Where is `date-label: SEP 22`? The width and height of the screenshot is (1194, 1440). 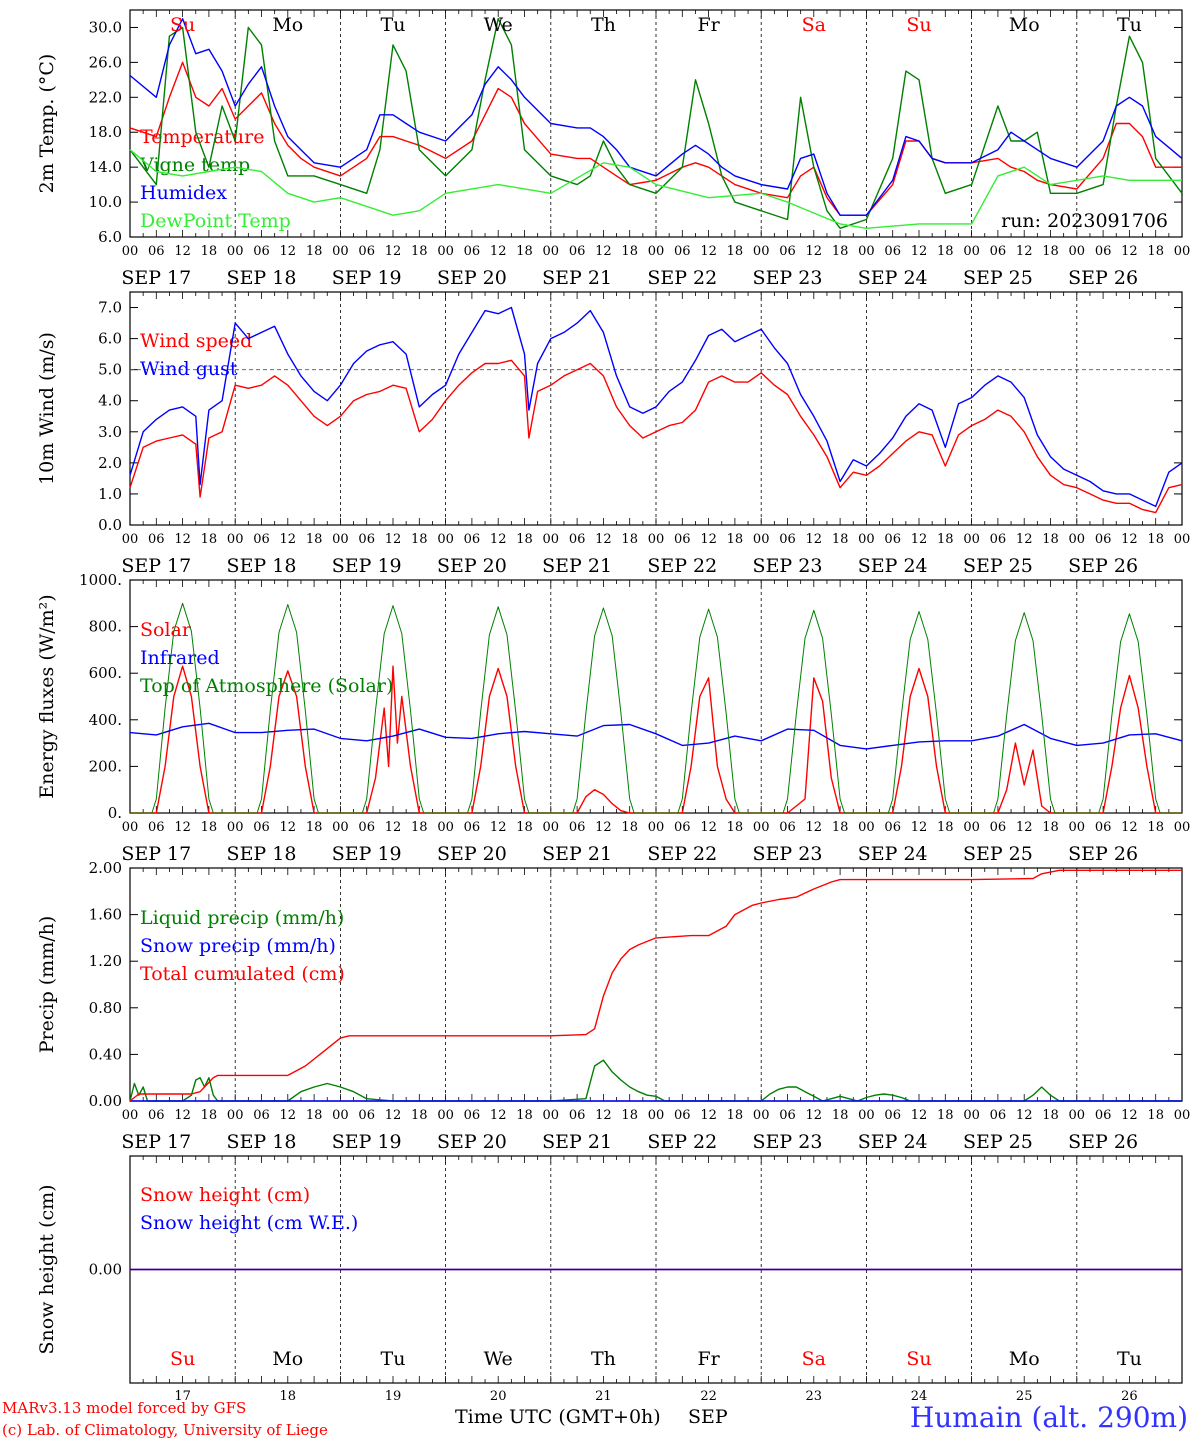
date-label: SEP 22 is located at coordinates (682, 854).